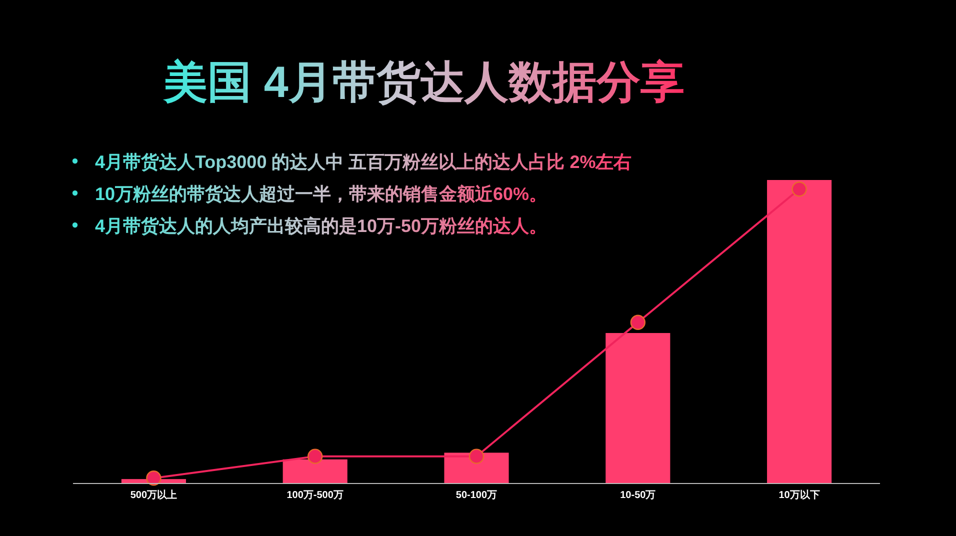 This screenshot has height=536, width=956. I want to click on x-tick-label: 100万-500万, so click(315, 495).